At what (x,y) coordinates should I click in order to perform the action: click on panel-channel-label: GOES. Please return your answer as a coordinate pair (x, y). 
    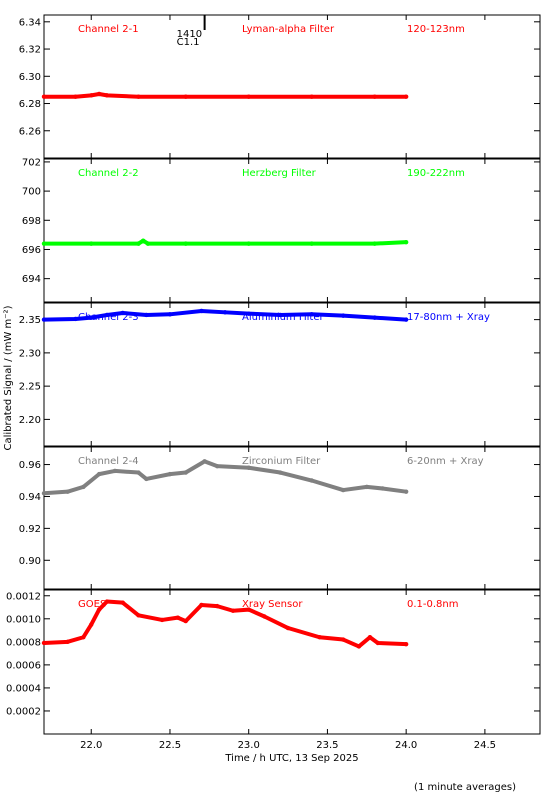
    Looking at the image, I should click on (92, 604).